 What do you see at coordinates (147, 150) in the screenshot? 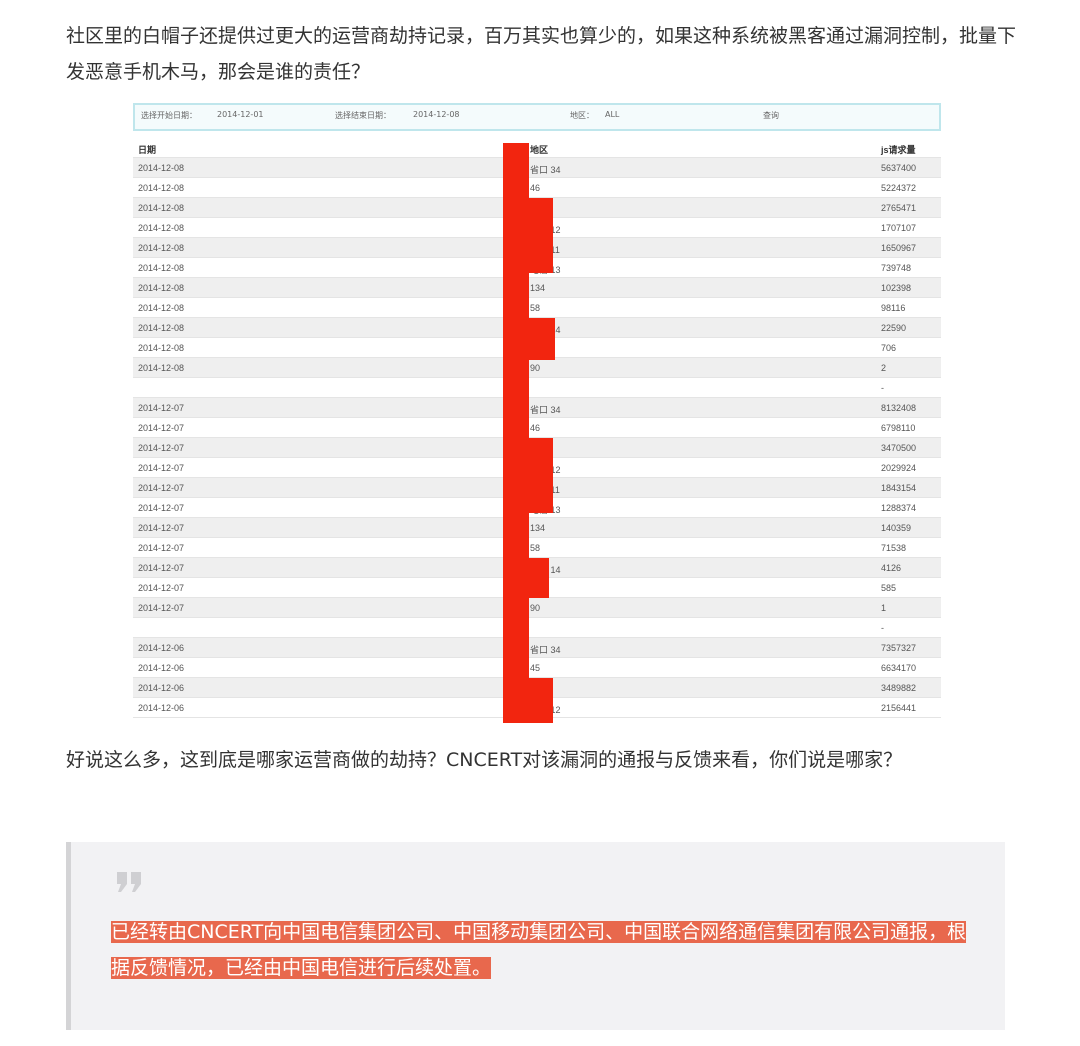
I see `header-cell: 日期` at bounding box center [147, 150].